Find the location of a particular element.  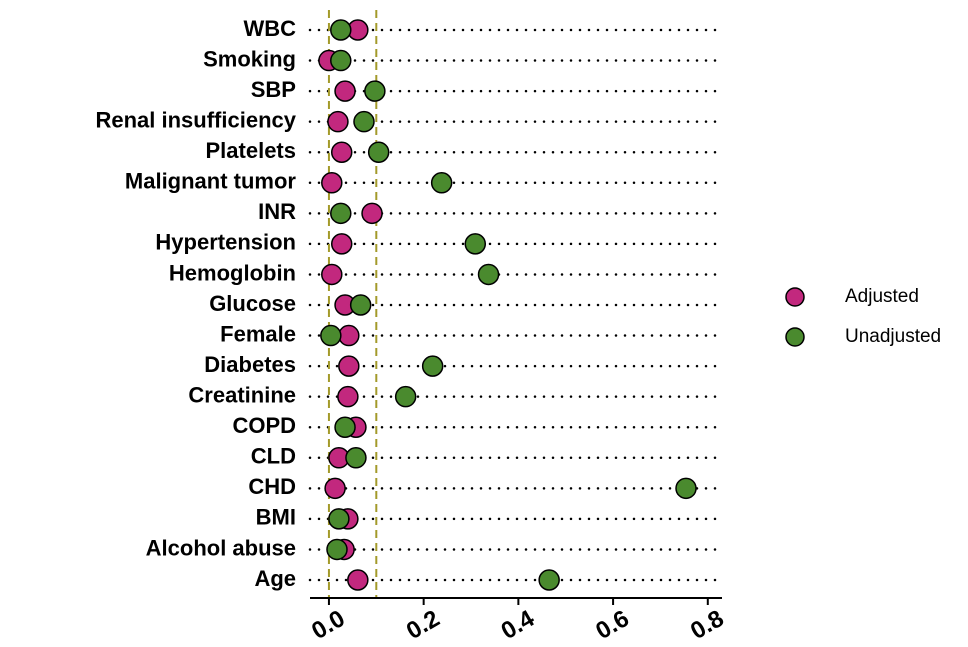

category-label: Hypertension is located at coordinates (225, 242).